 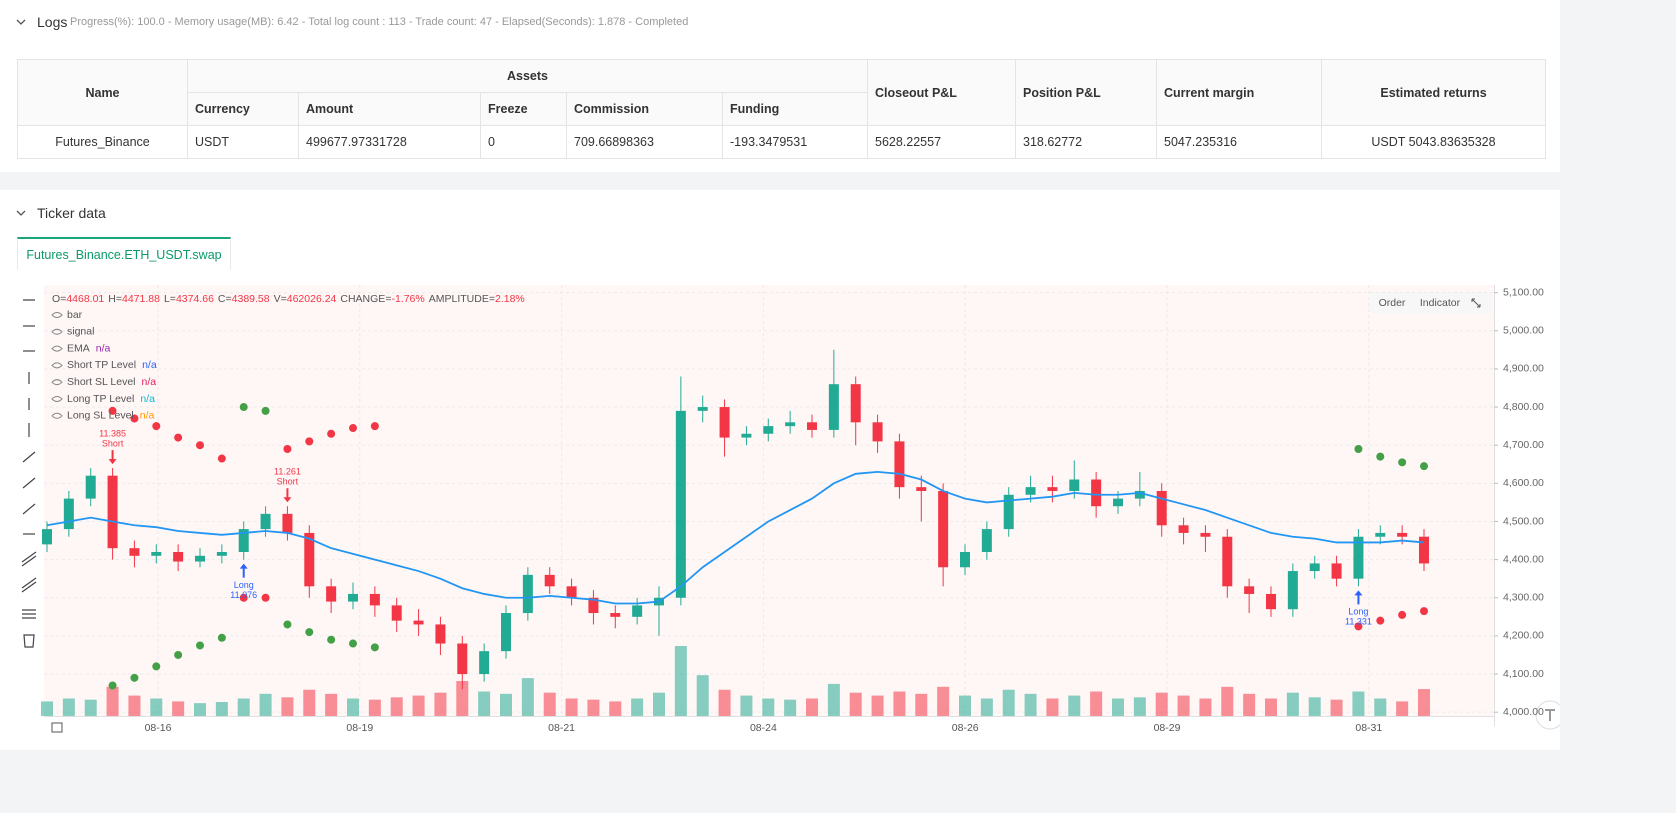 I want to click on long-arrow, so click(x=243, y=570).